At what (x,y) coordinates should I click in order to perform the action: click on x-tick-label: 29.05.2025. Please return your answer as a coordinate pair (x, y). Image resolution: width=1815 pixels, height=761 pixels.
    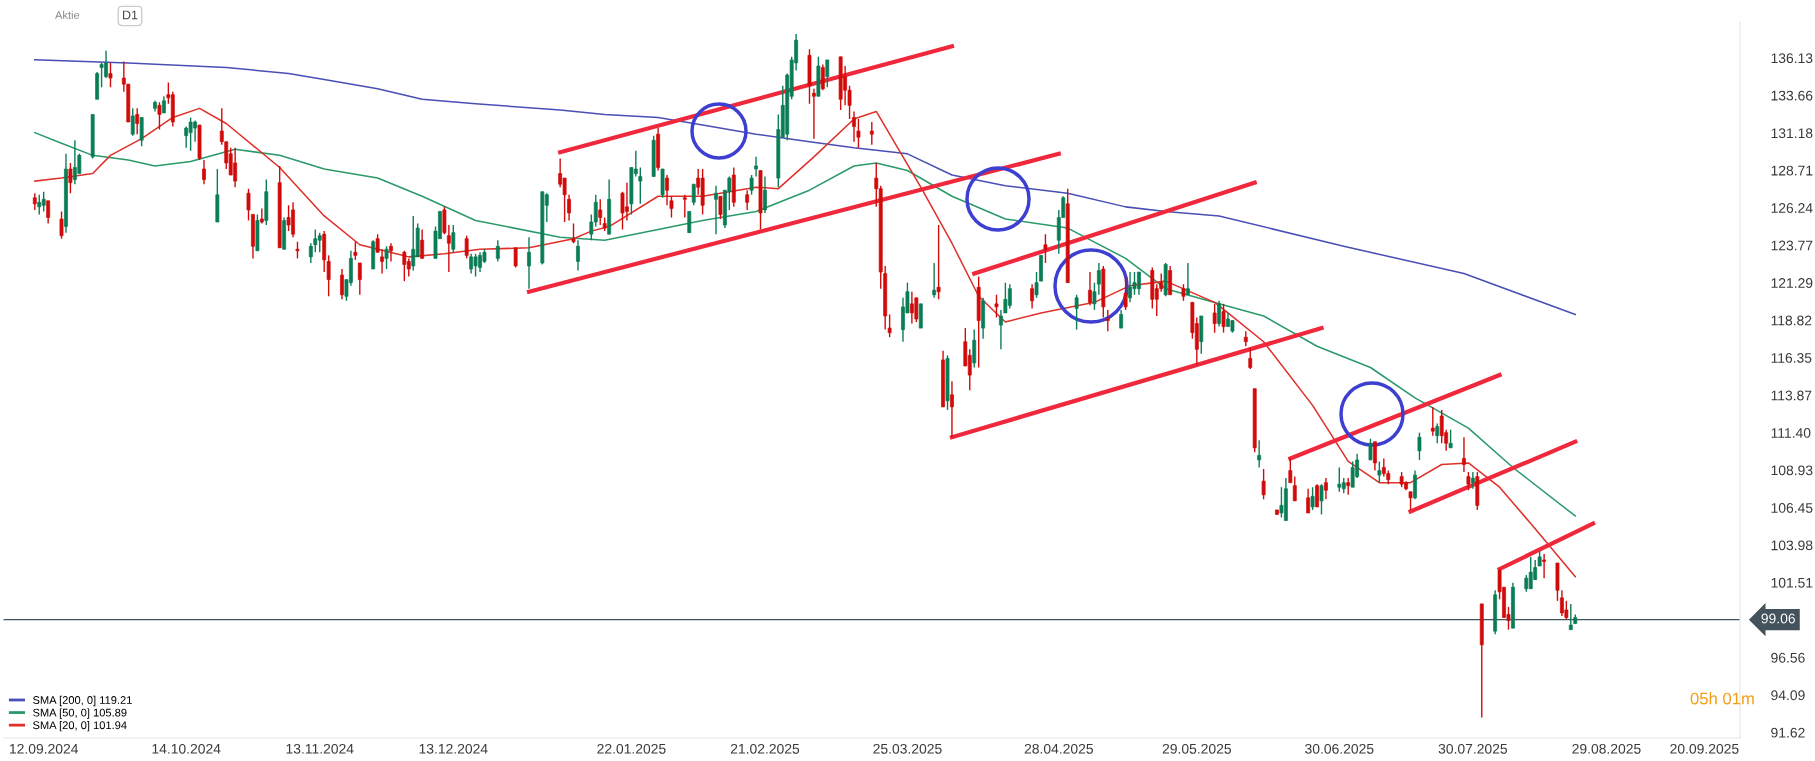
    Looking at the image, I should click on (1197, 748).